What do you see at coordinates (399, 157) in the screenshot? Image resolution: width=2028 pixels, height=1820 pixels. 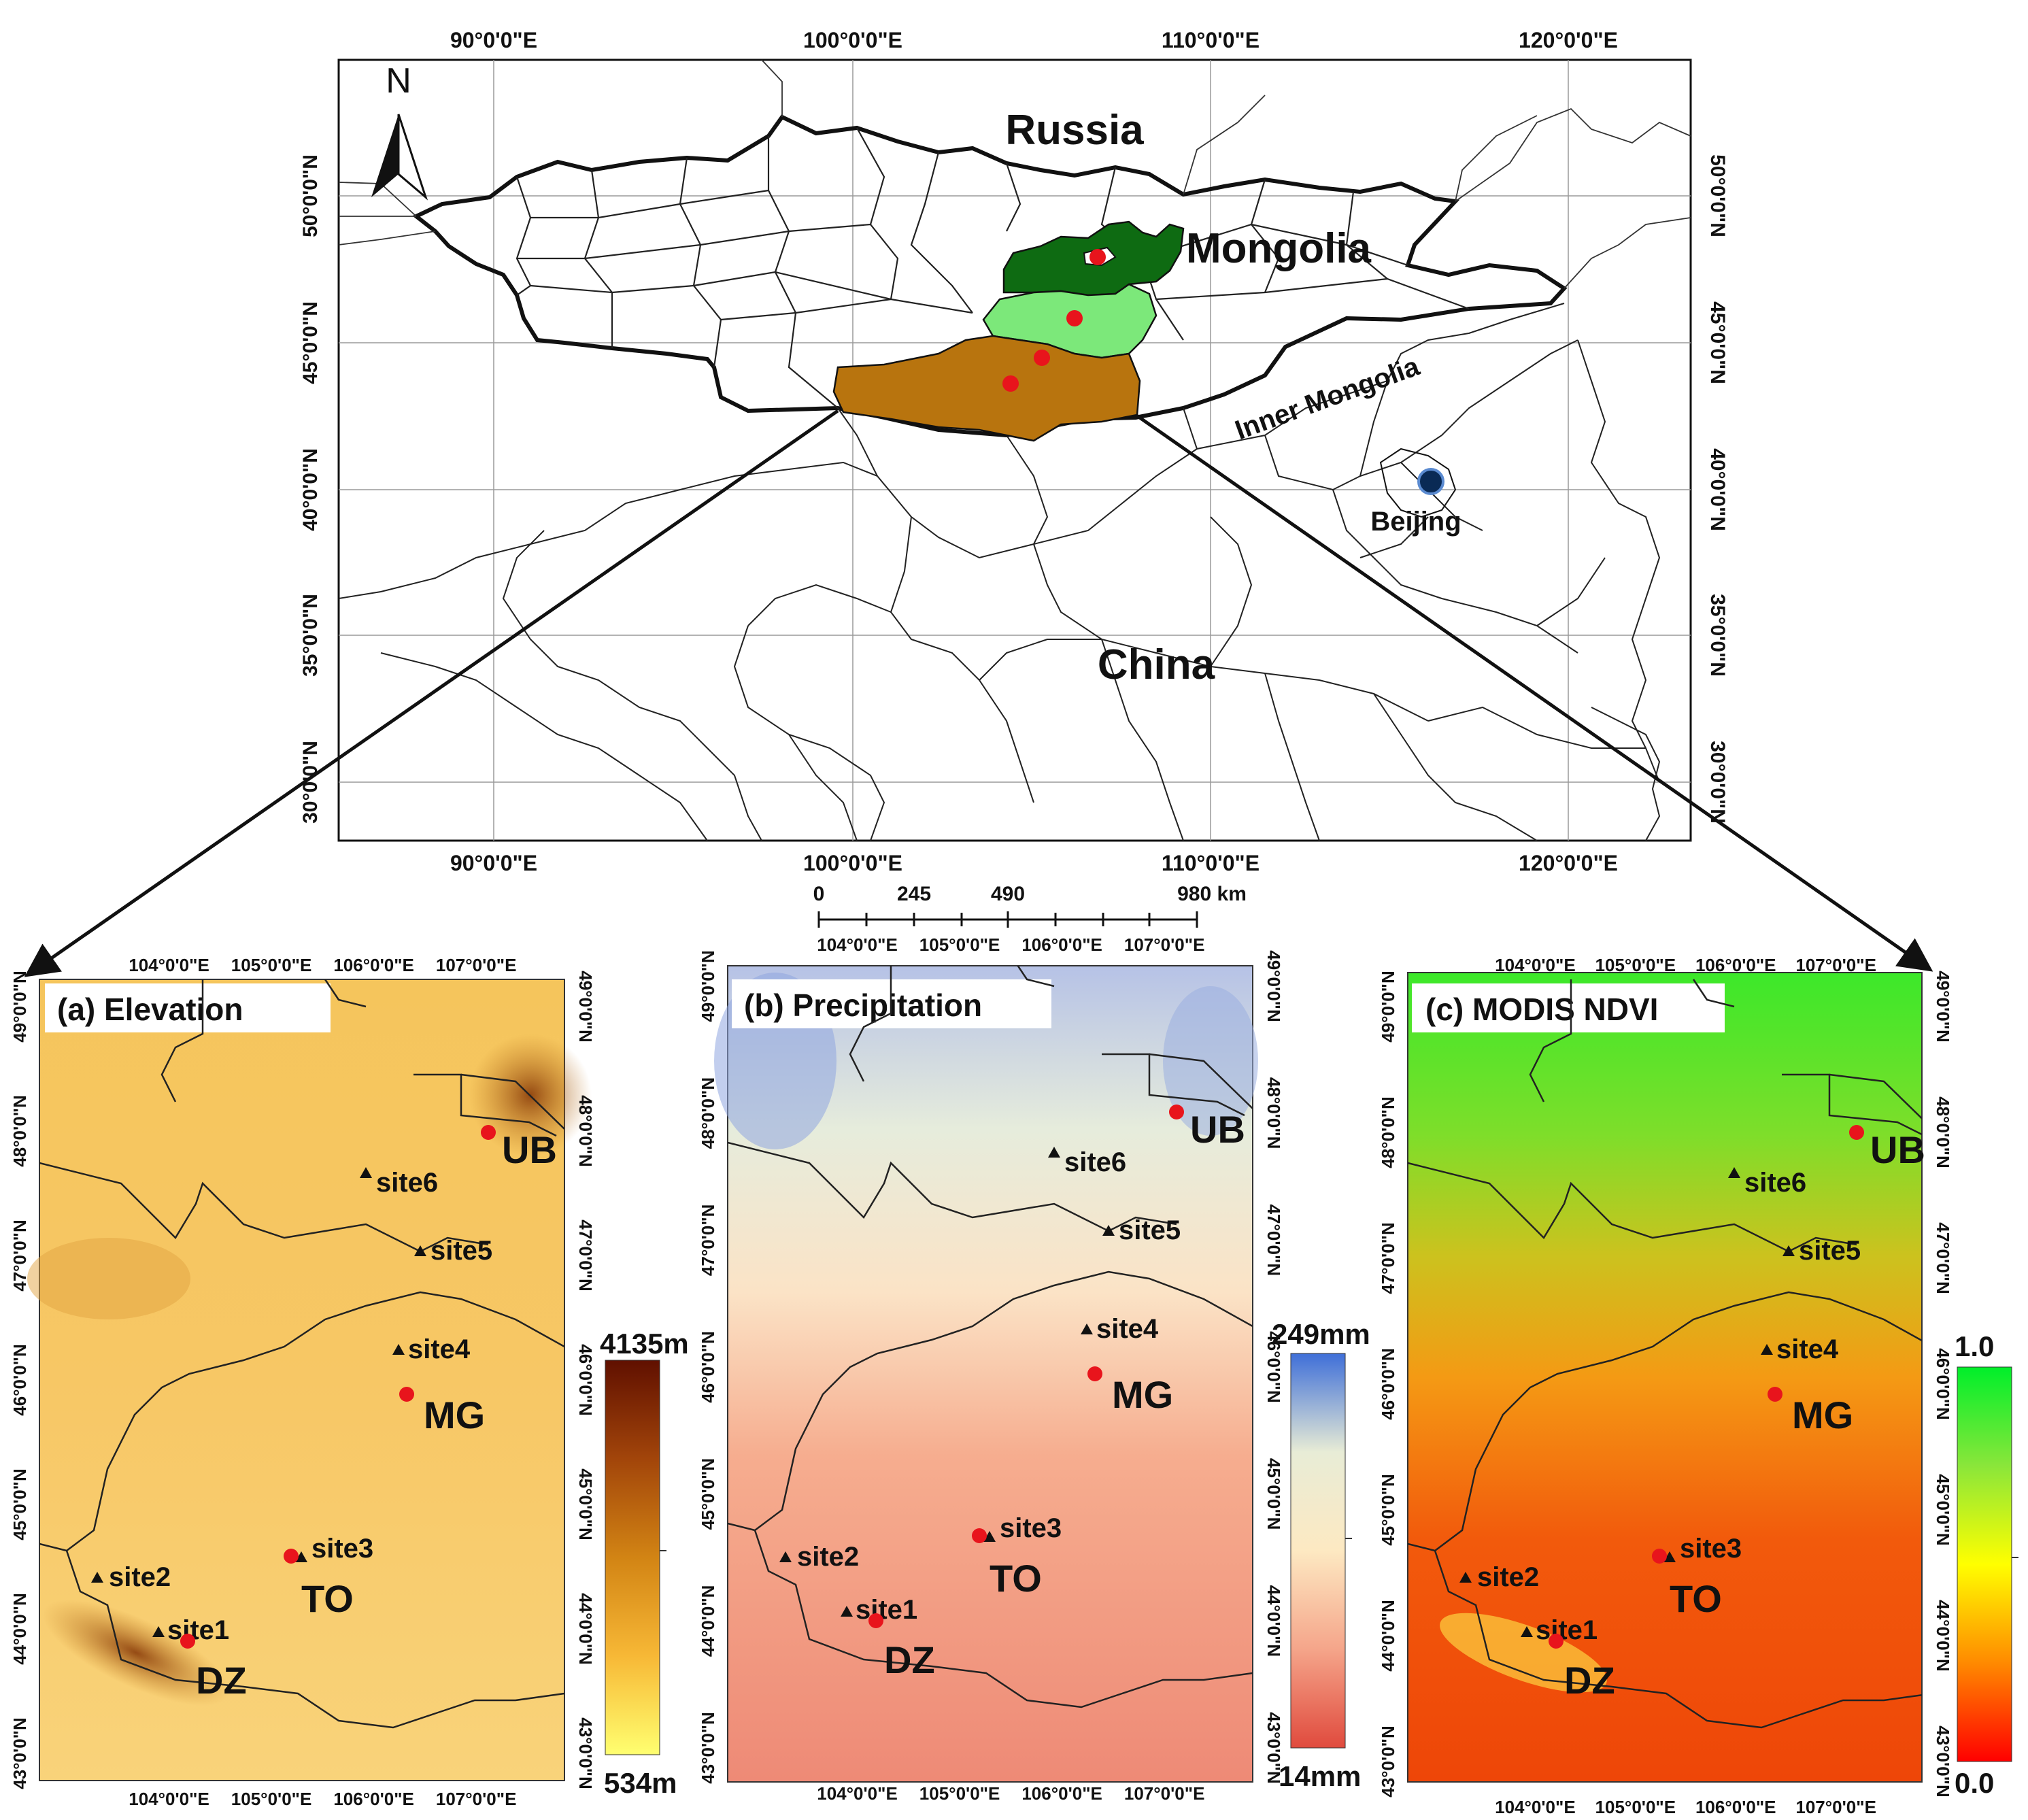 I see `north-arrow-icon` at bounding box center [399, 157].